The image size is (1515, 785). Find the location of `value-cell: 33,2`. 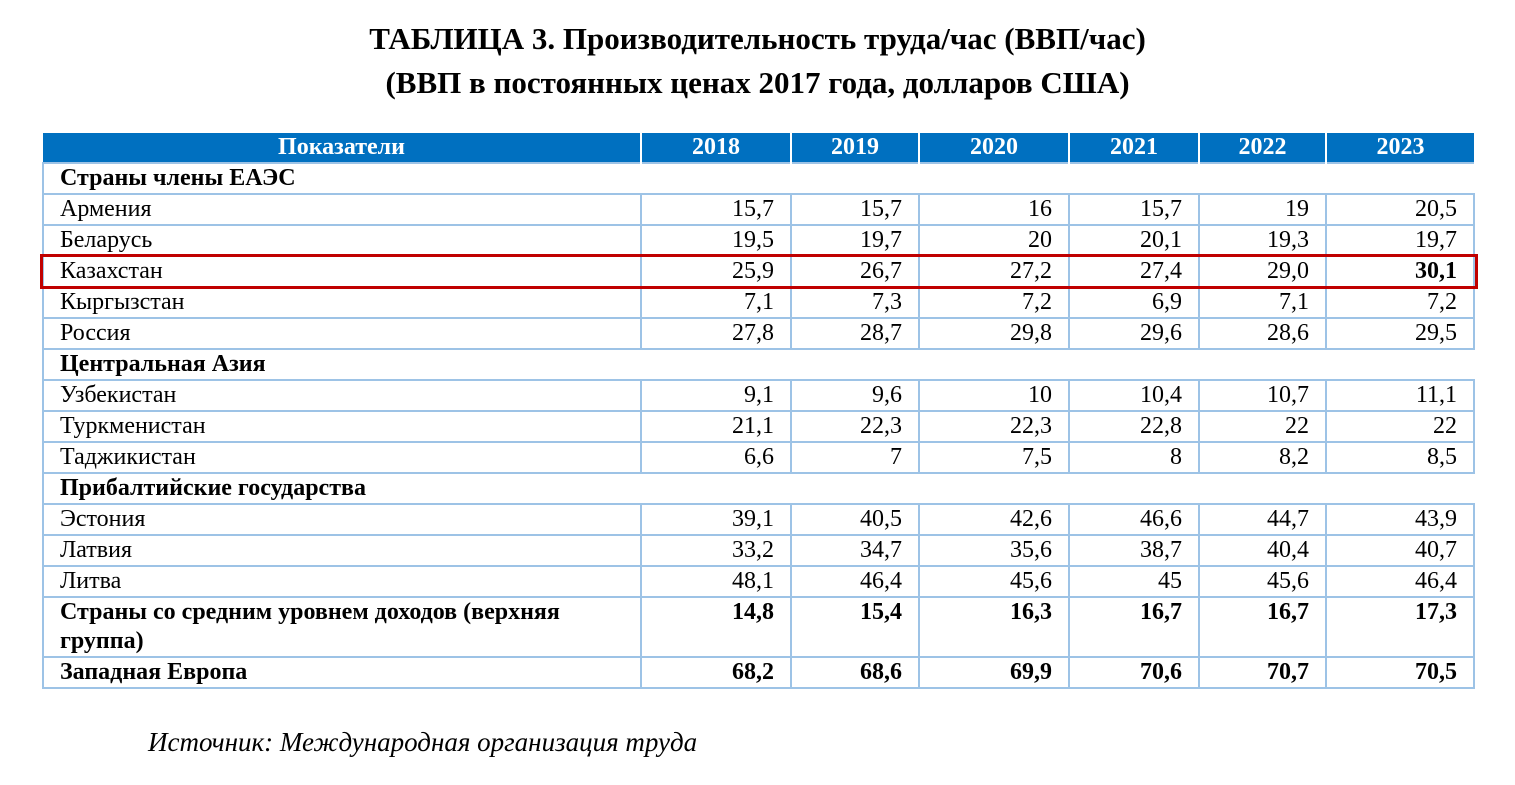

value-cell: 33,2 is located at coordinates (716, 550).